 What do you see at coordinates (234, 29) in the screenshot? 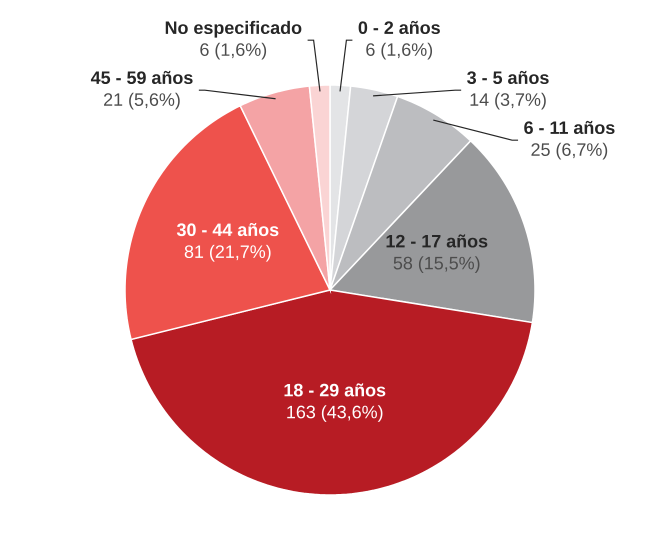
I see `slice-label: No especificado` at bounding box center [234, 29].